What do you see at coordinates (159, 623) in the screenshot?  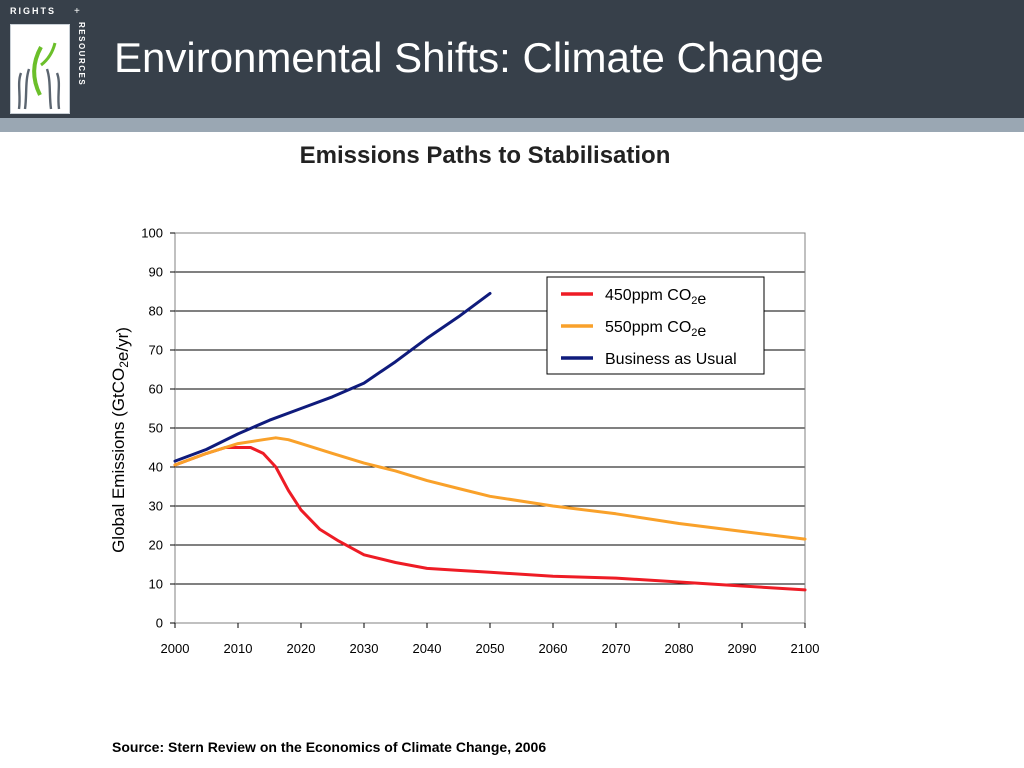 I see `y-tick-label-0: 0` at bounding box center [159, 623].